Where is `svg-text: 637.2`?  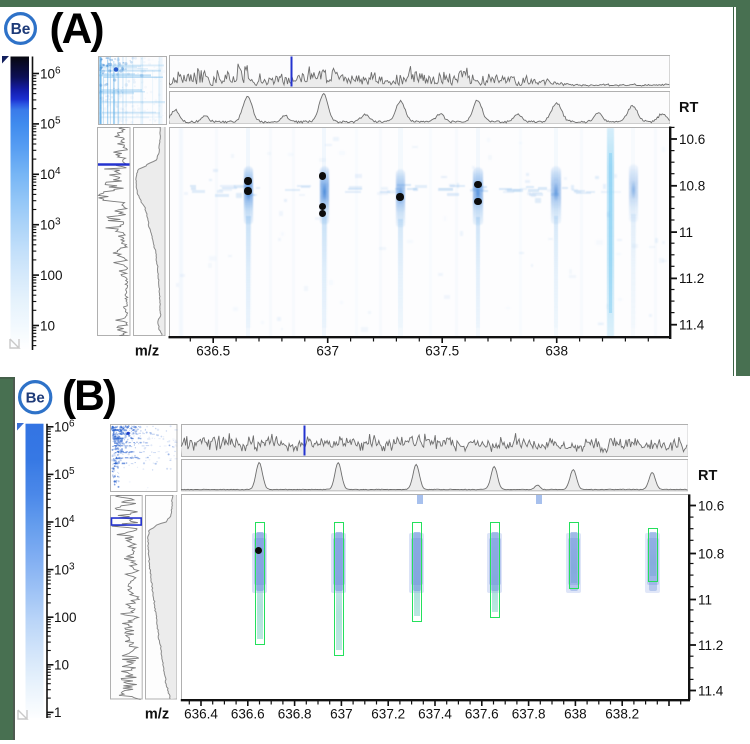
svg-text: 637.2 is located at coordinates (388, 713).